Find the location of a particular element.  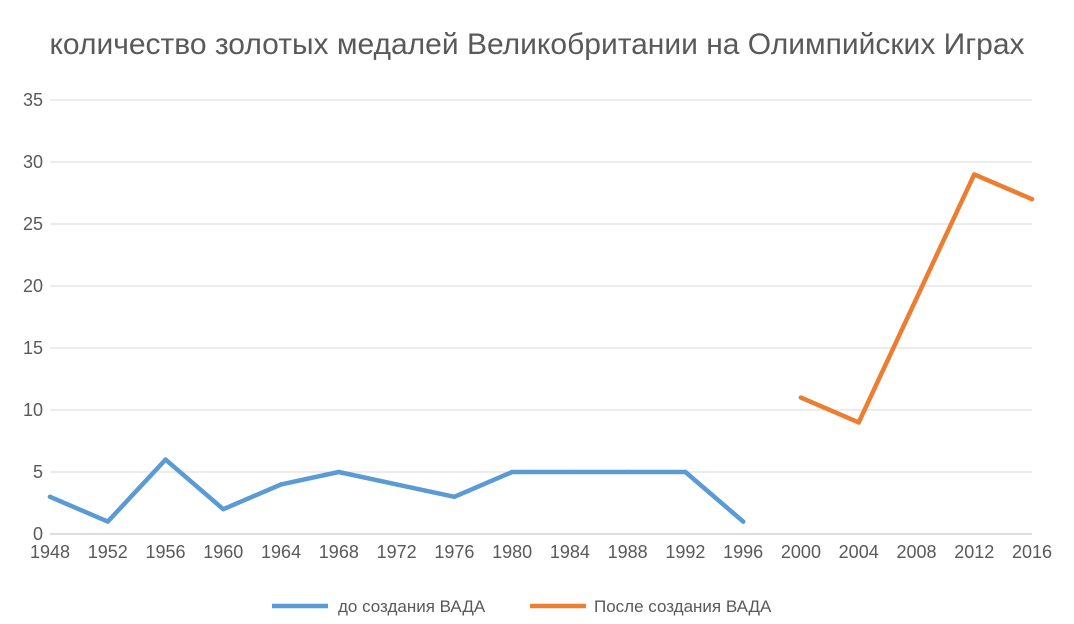

x-tick-label: 2012 is located at coordinates (974, 552).